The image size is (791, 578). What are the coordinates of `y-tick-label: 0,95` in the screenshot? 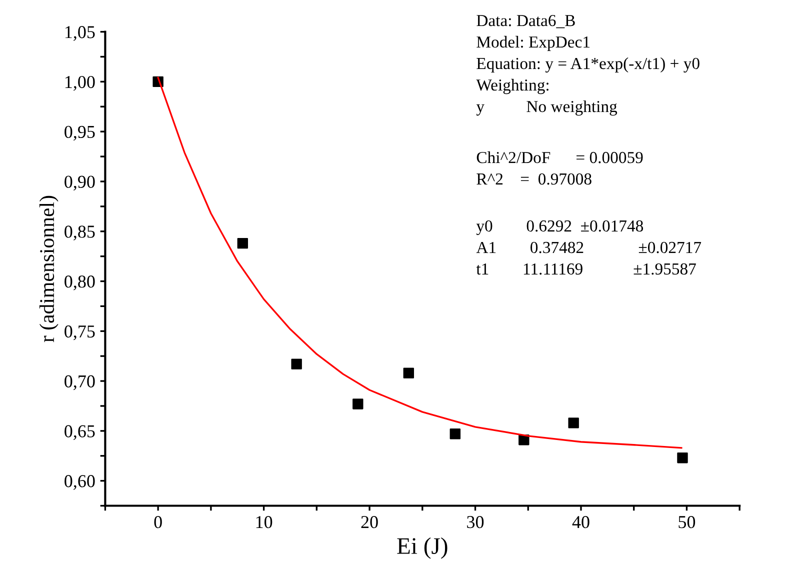 It's located at (79, 133).